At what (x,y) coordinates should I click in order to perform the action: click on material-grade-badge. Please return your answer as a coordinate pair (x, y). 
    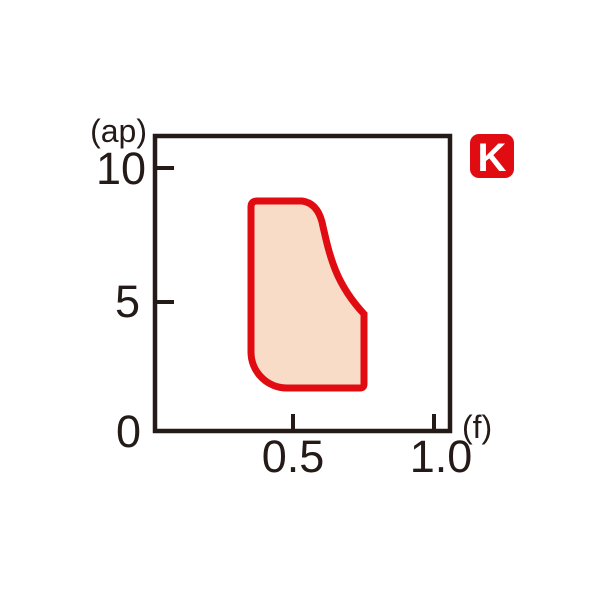
    Looking at the image, I should click on (492, 156).